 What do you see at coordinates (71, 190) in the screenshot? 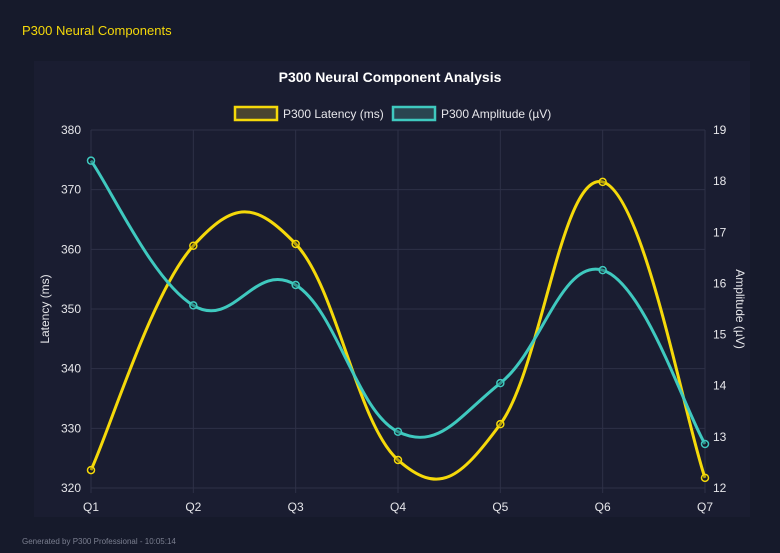
I see `y-left-tick-label: 370` at bounding box center [71, 190].